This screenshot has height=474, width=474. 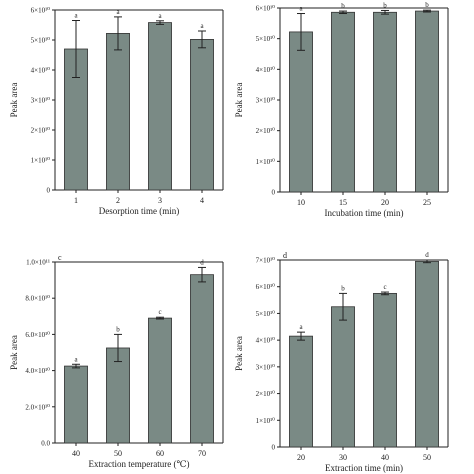 What do you see at coordinates (364, 213) in the screenshot?
I see `x-axis-title: Incubation time (min)` at bounding box center [364, 213].